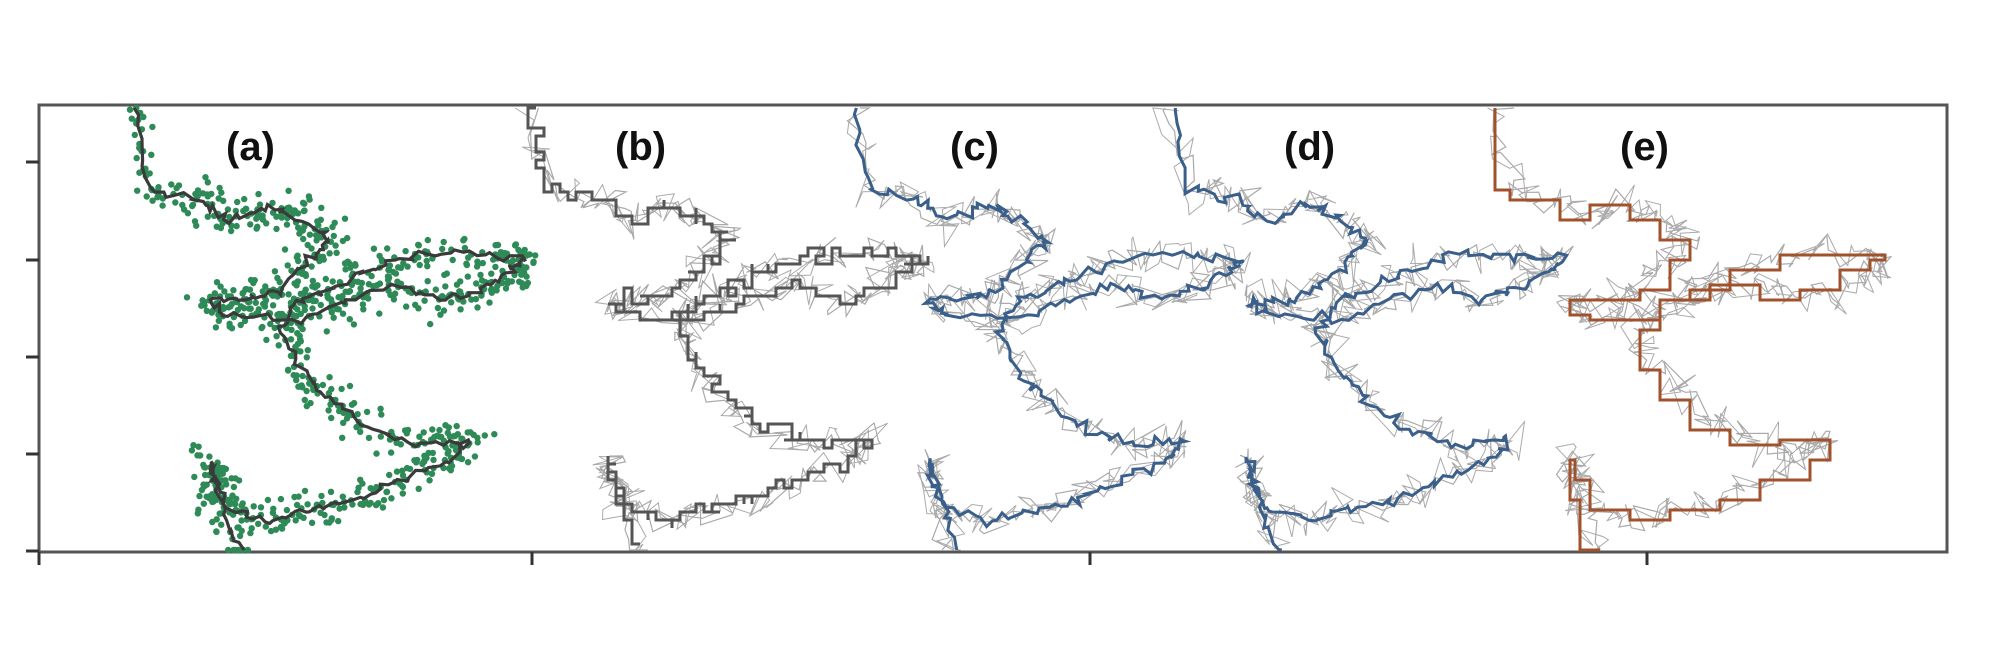  What do you see at coordinates (250, 147) in the screenshot?
I see `panel-label-a: (a)` at bounding box center [250, 147].